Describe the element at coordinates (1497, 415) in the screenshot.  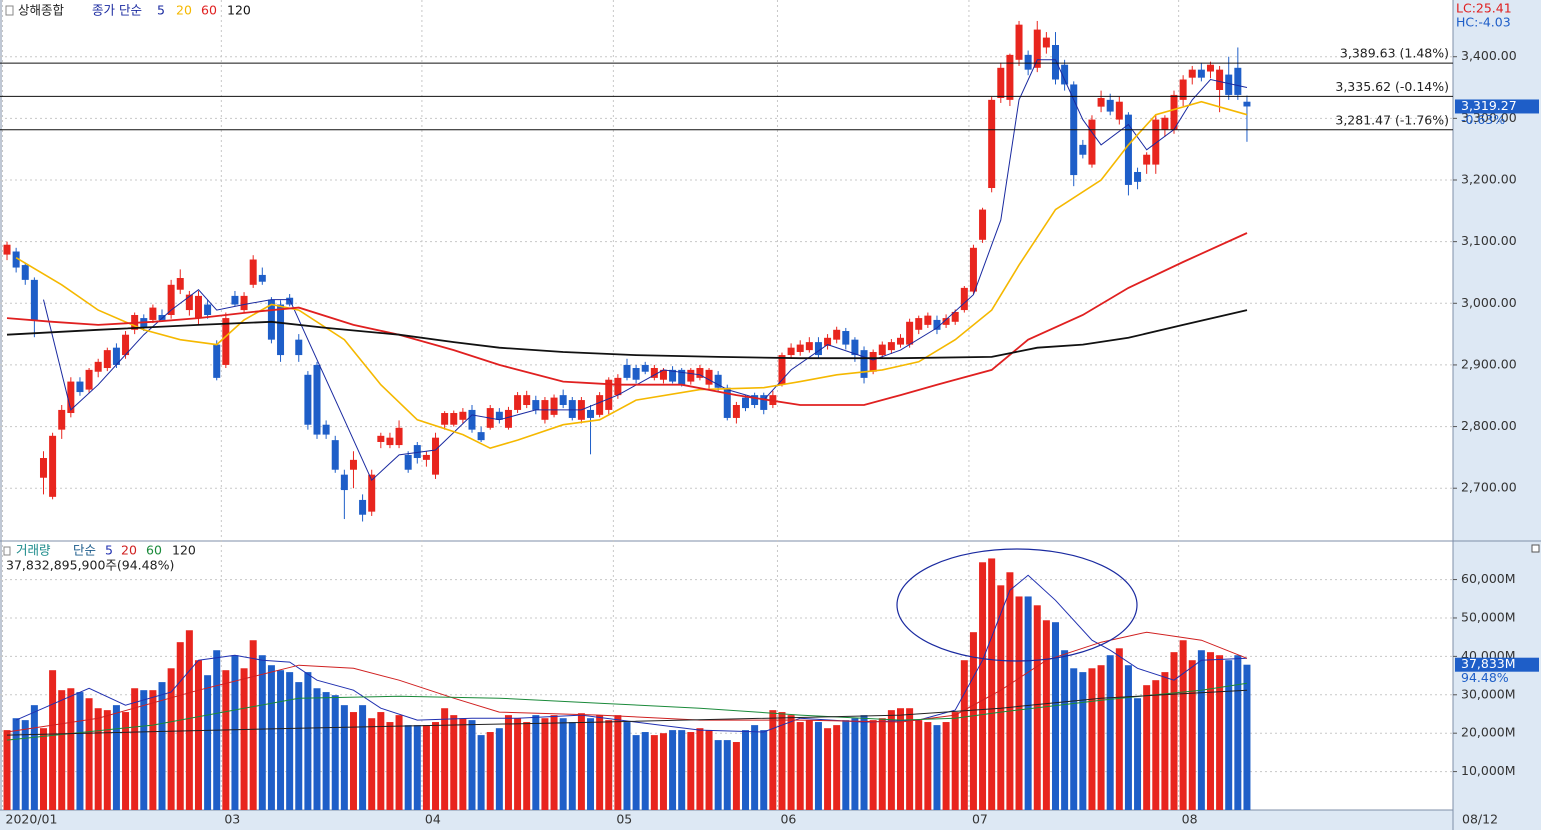
I see `right-axis-panel` at that location.